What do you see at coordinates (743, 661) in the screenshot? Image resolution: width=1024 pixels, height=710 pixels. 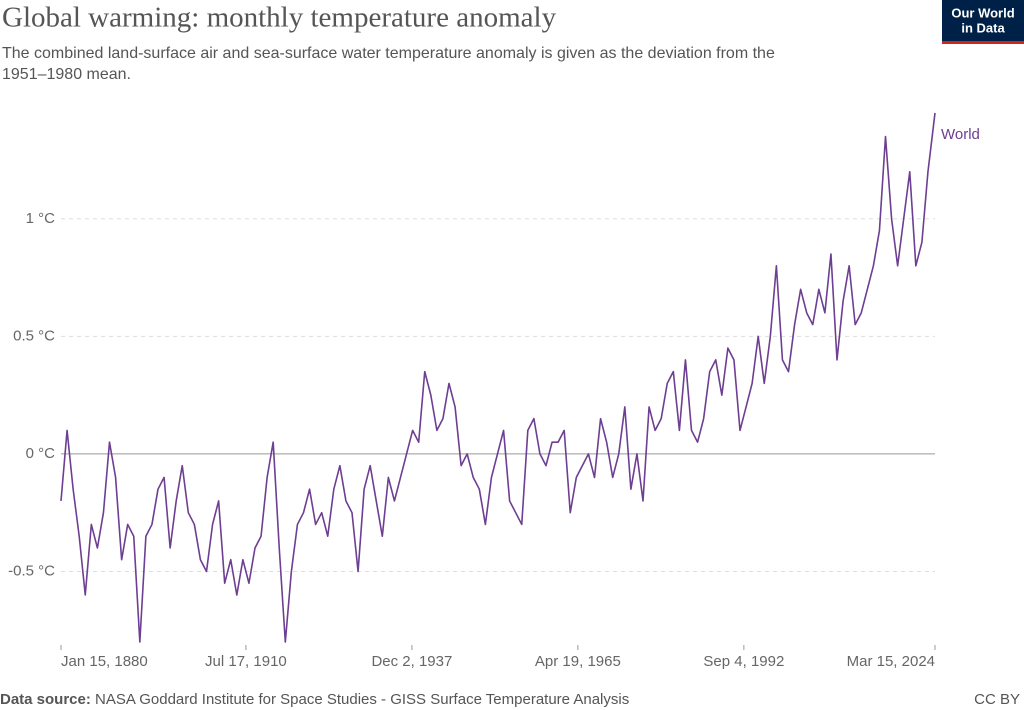 I see `x-tick-label: Sep 4, 1992` at bounding box center [743, 661].